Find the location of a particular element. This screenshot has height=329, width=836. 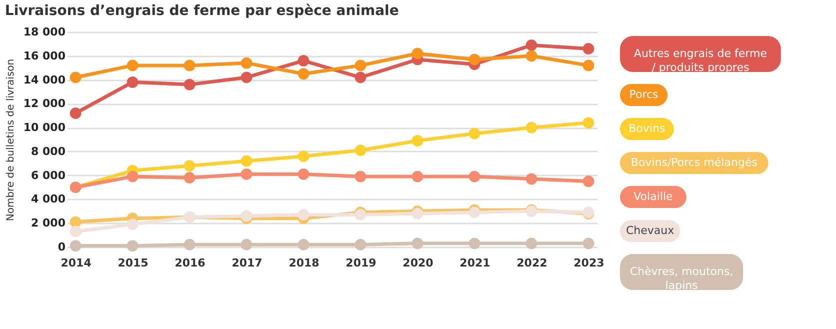

text: Bovins is located at coordinates (647, 128).